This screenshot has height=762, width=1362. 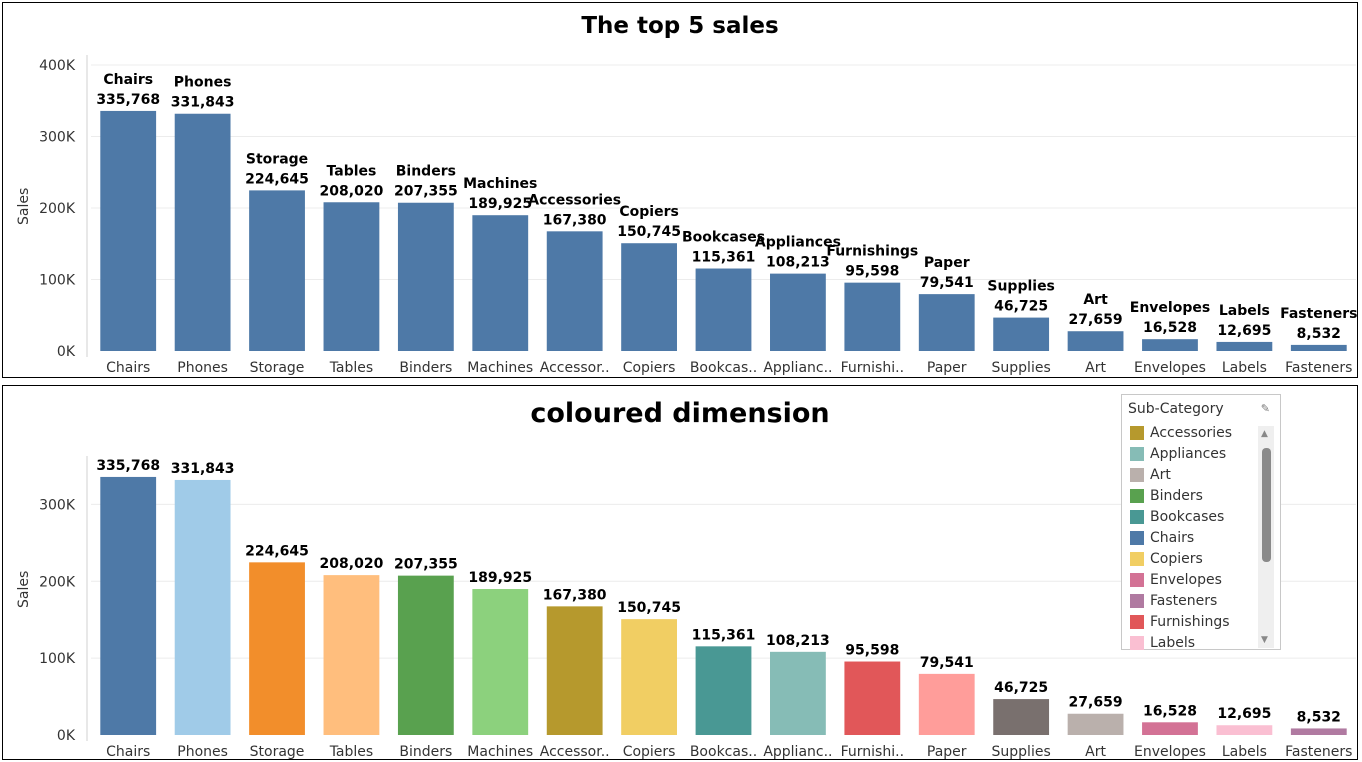 I want to click on x-tick-label: Paper, so click(x=947, y=368).